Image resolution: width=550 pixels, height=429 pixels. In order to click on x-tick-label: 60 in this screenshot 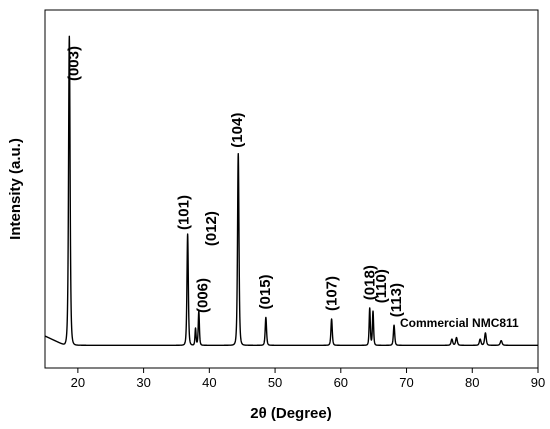, I will do `click(341, 382)`.